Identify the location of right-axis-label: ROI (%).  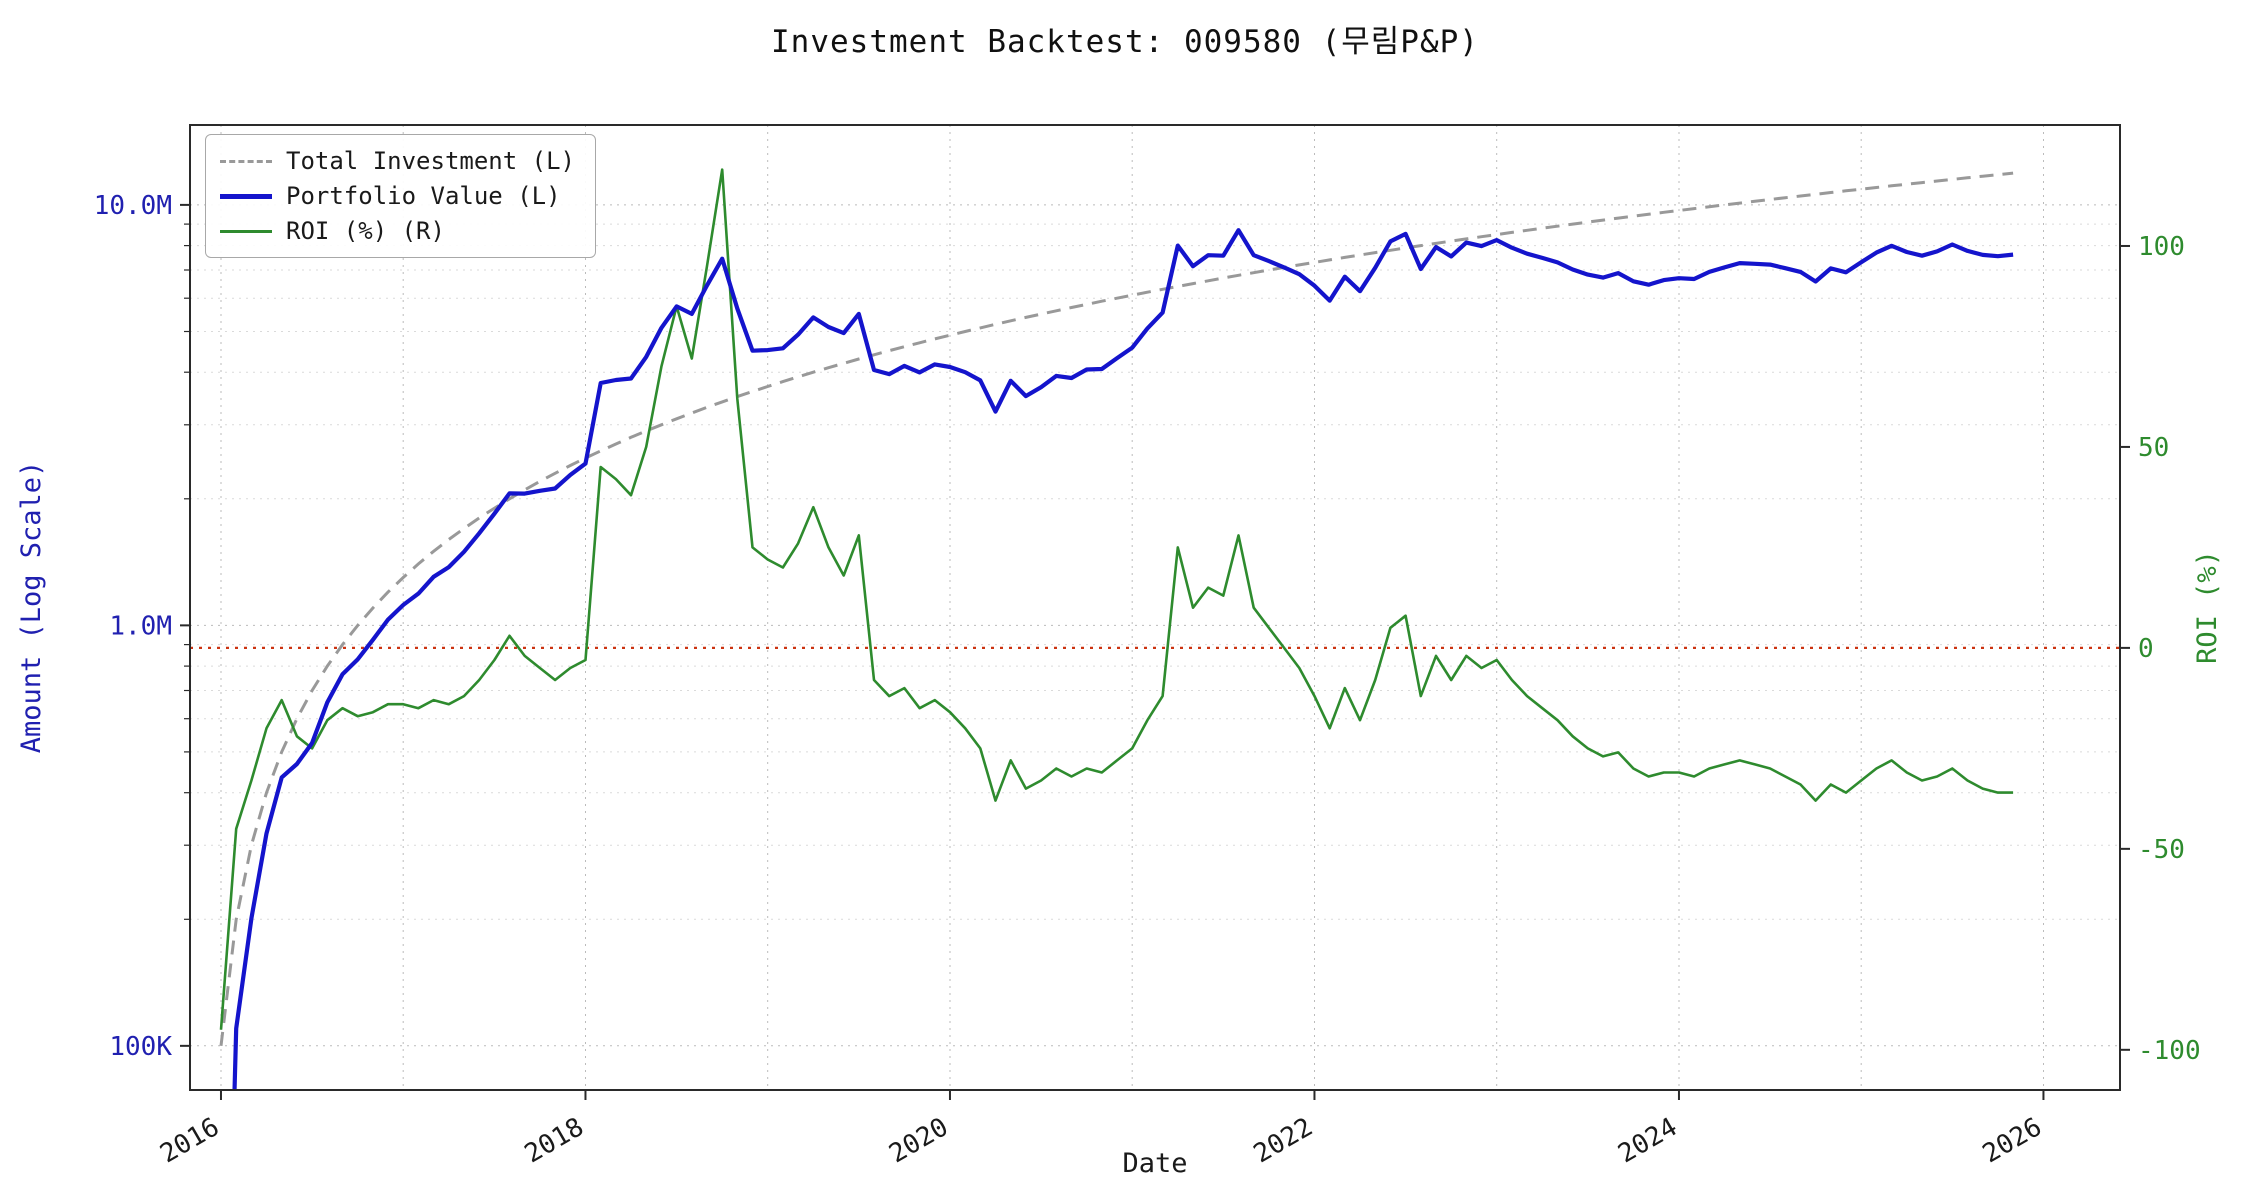
(2207, 607).